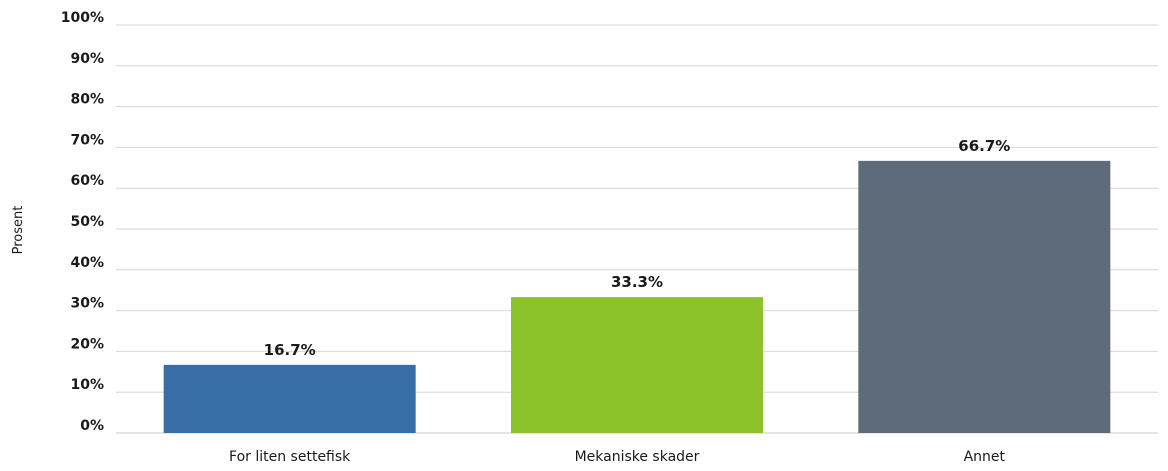 The height and width of the screenshot is (471, 1168). I want to click on y-tick-label: 100%, so click(82, 18).